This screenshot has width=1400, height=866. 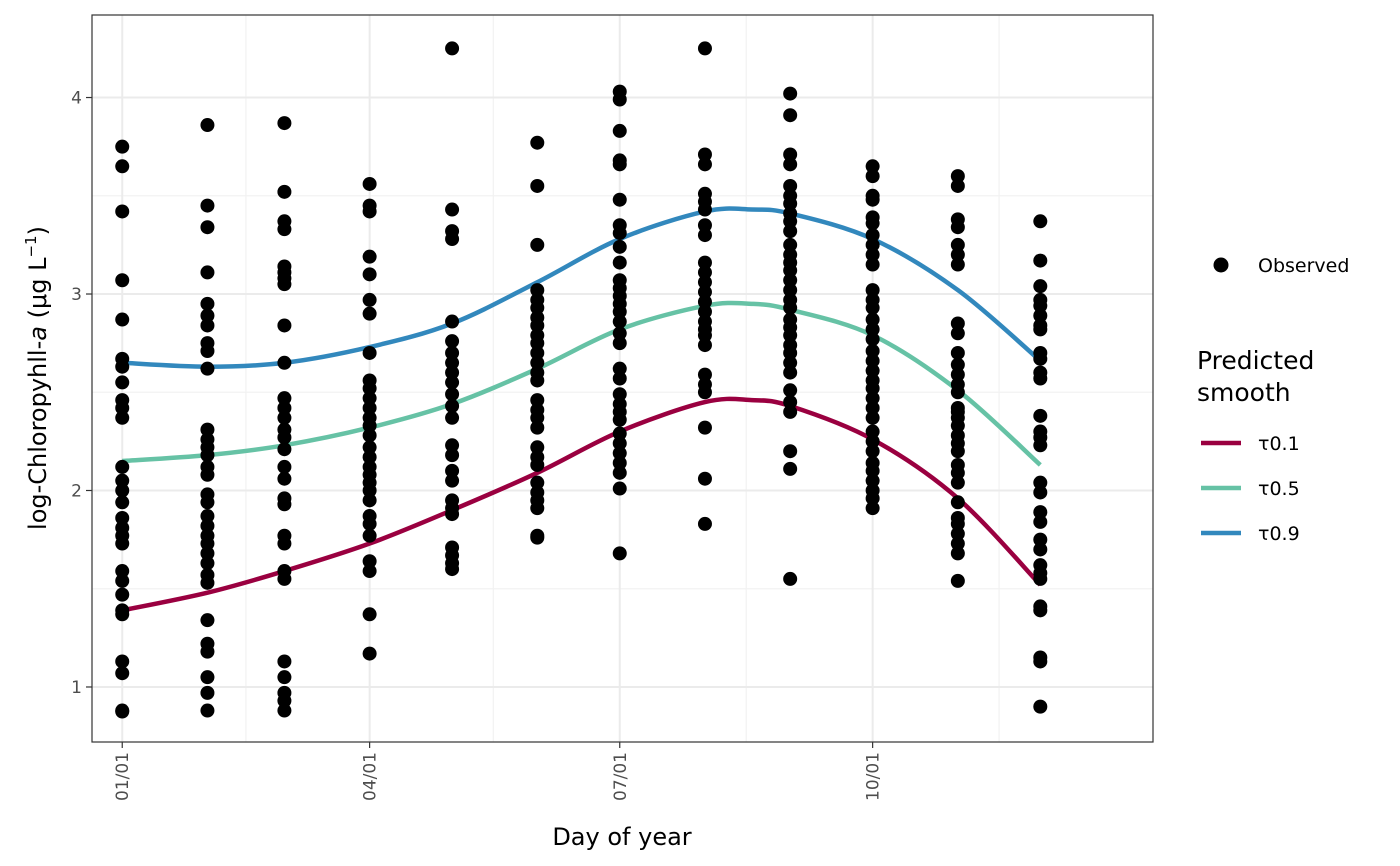 I want to click on legend-observed-key, so click(x=1221, y=265).